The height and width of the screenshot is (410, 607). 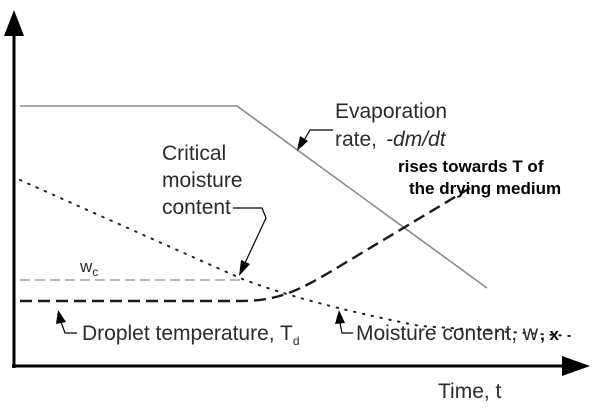 I want to click on x-axis-arrowhead, so click(x=576, y=366).